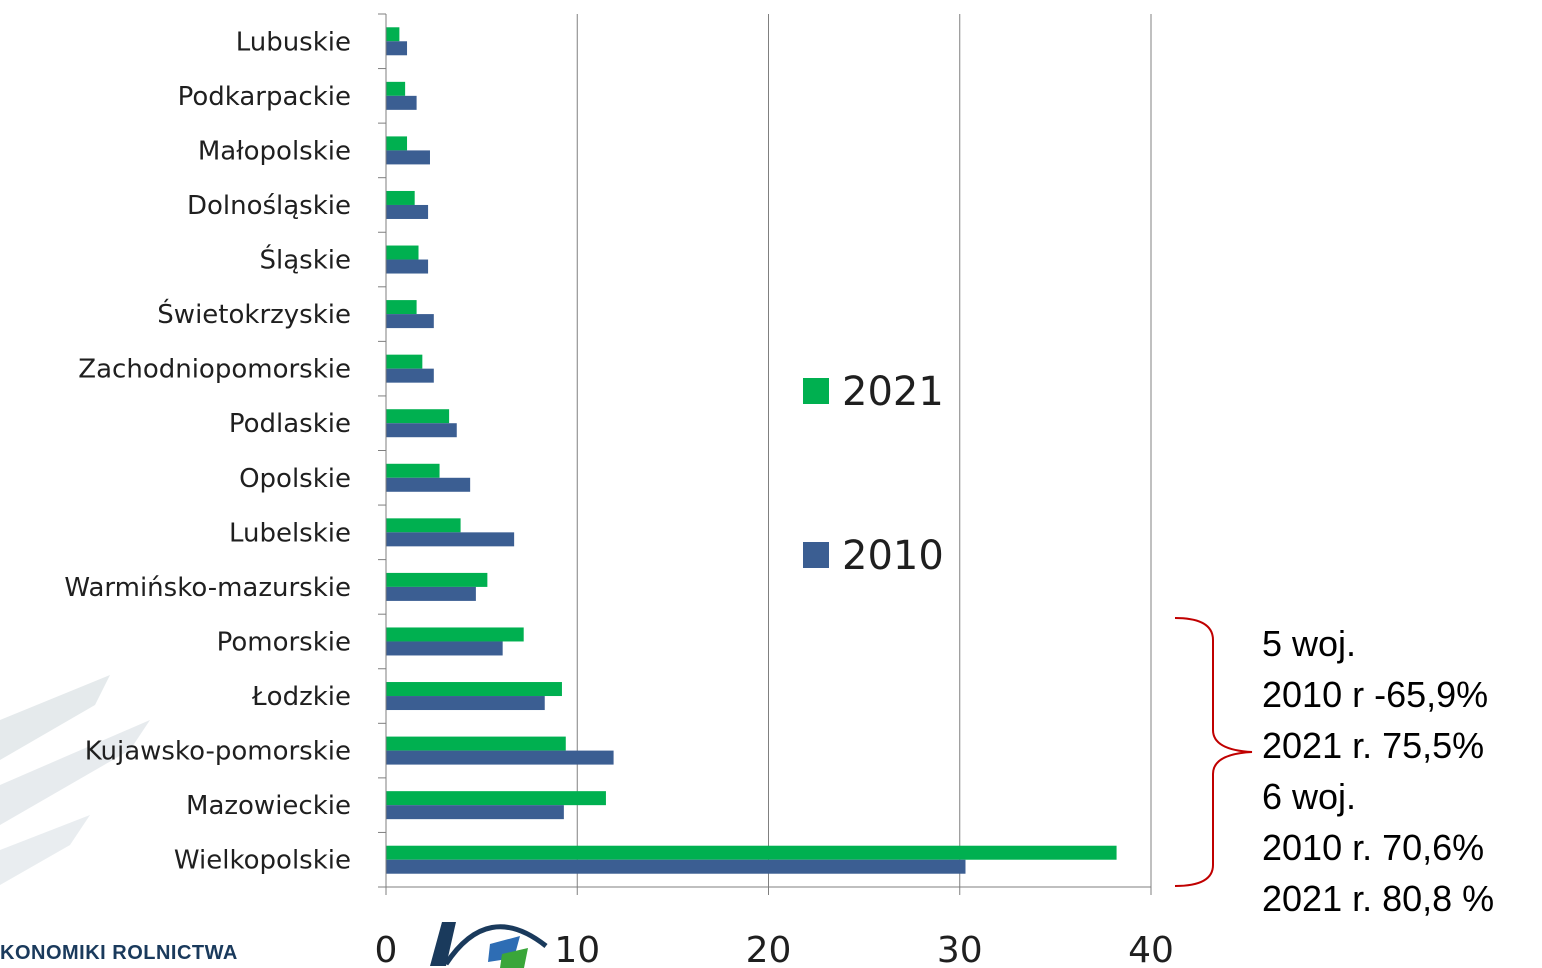 Image resolution: width=1542 pixels, height=968 pixels. I want to click on category-label: Zachodniopomorskie, so click(214, 370).